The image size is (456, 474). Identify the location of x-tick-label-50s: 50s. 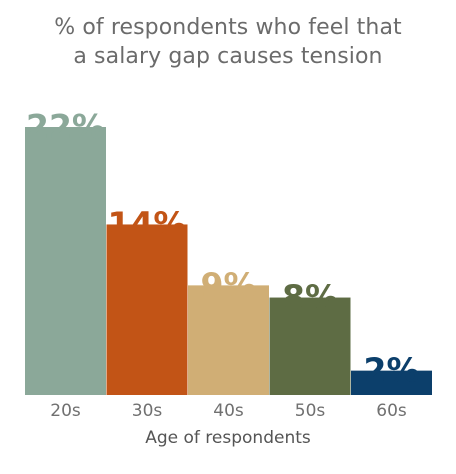
(310, 411).